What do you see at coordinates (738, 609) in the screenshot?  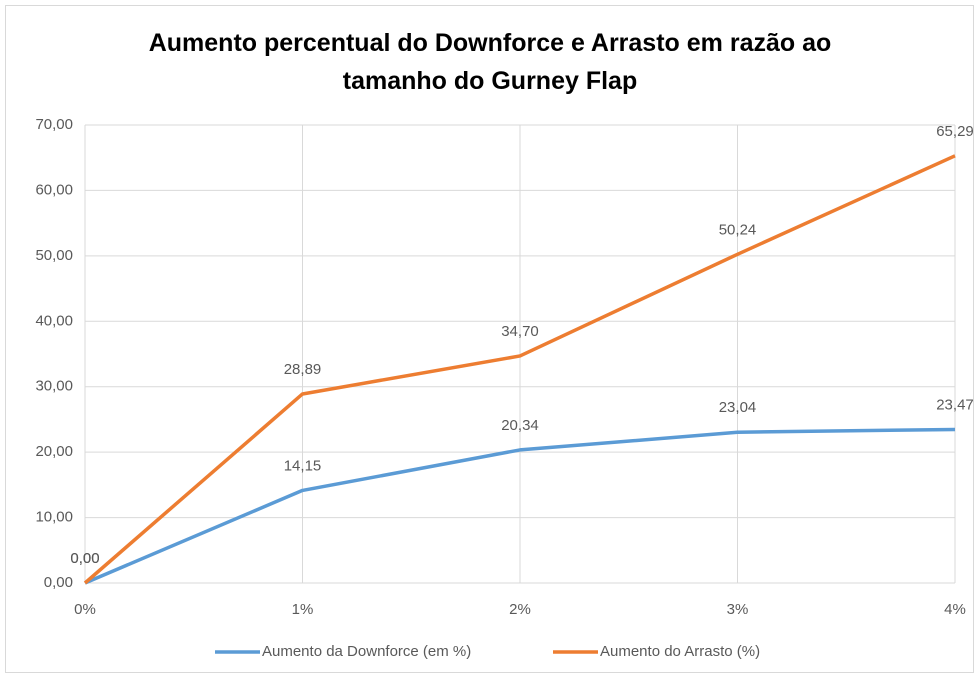 I see `x-tick-label: 3%` at bounding box center [738, 609].